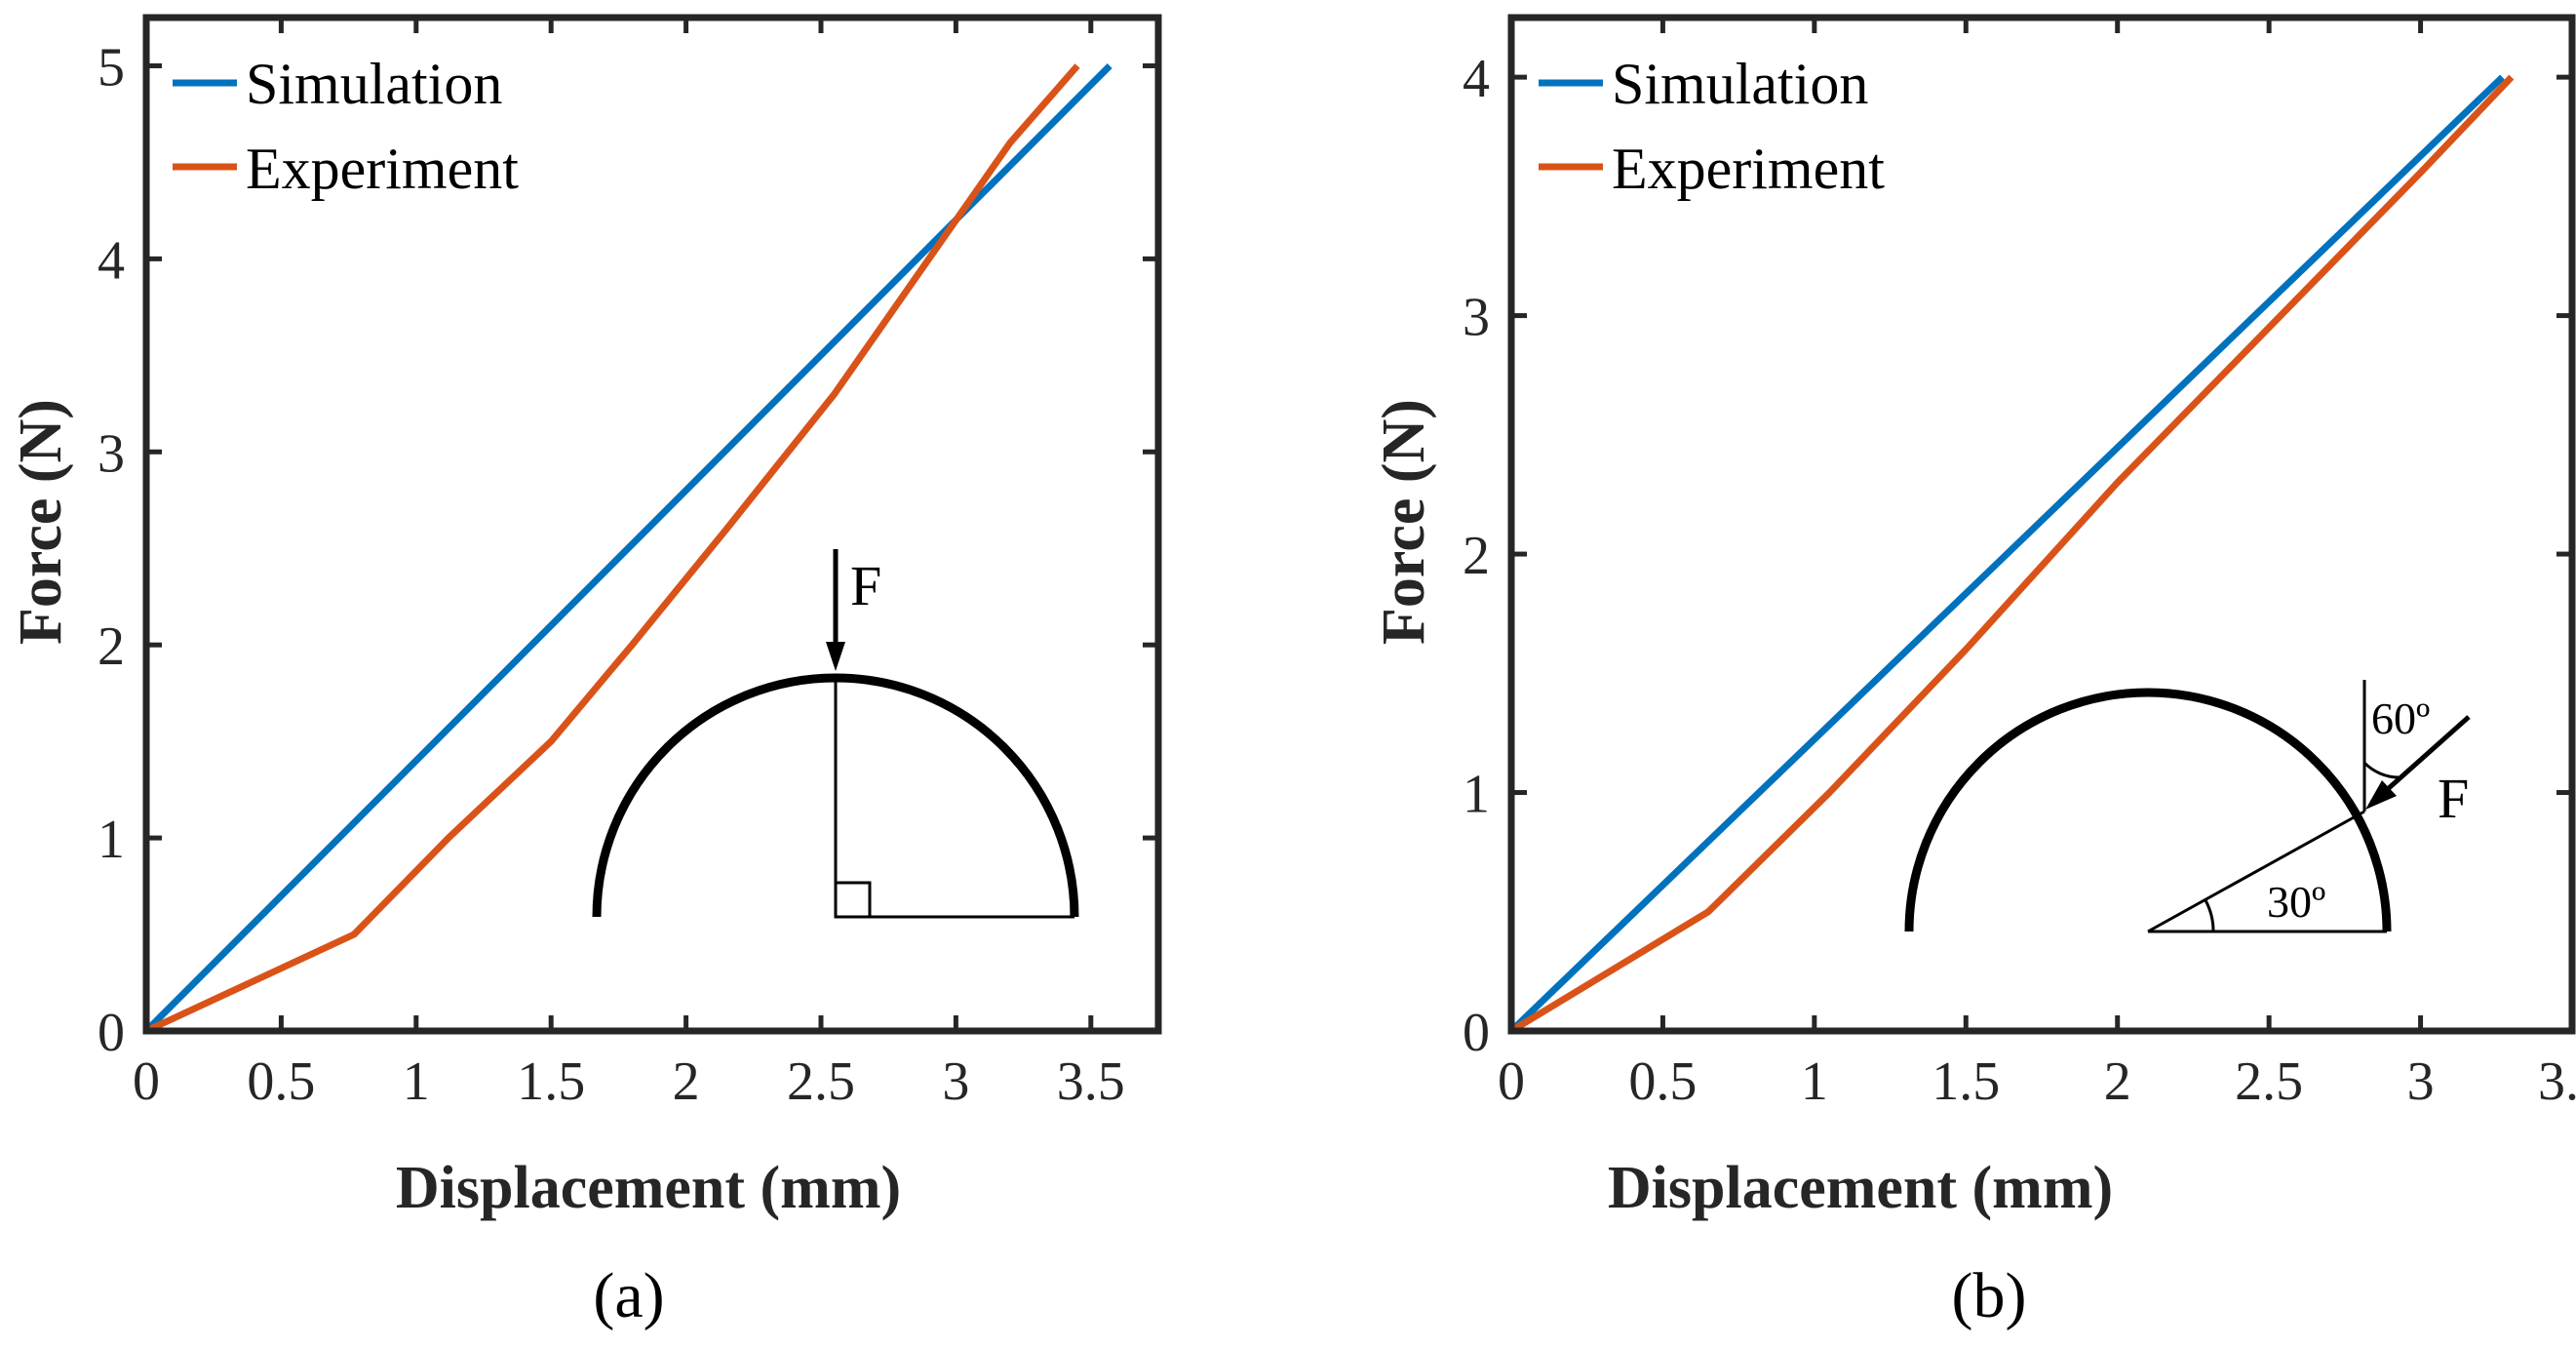 This screenshot has height=1347, width=2576. I want to click on x-tick-label-a: 0.5, so click(281, 1081).